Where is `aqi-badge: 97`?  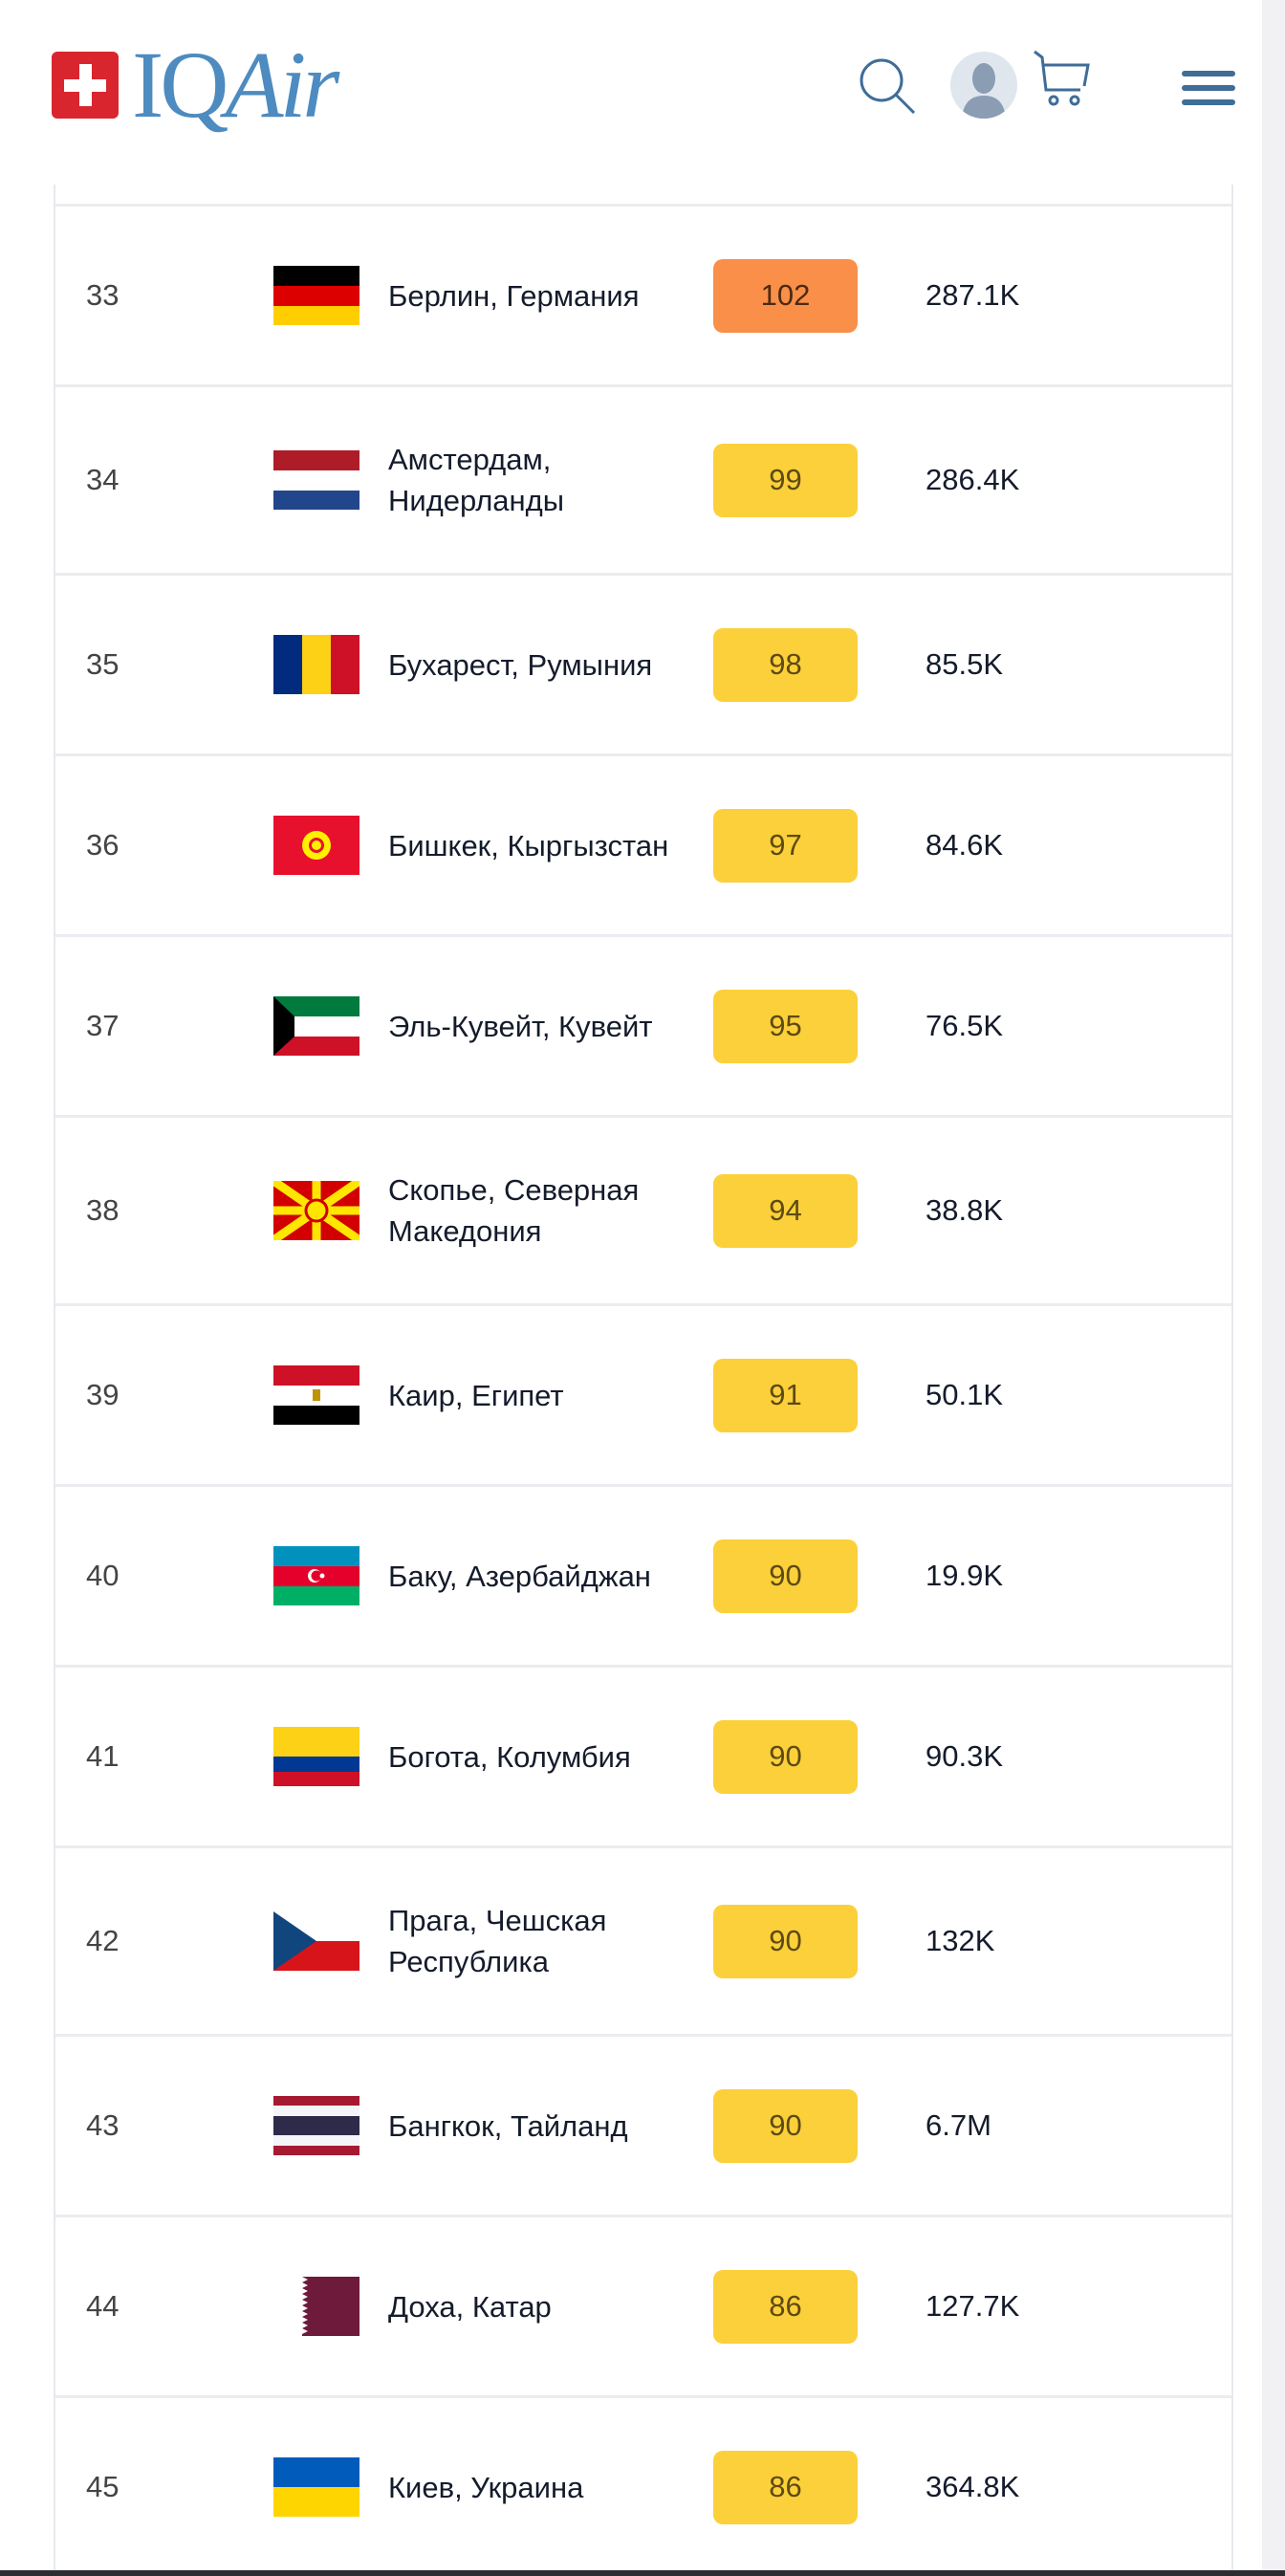
aqi-badge: 97 is located at coordinates (785, 845).